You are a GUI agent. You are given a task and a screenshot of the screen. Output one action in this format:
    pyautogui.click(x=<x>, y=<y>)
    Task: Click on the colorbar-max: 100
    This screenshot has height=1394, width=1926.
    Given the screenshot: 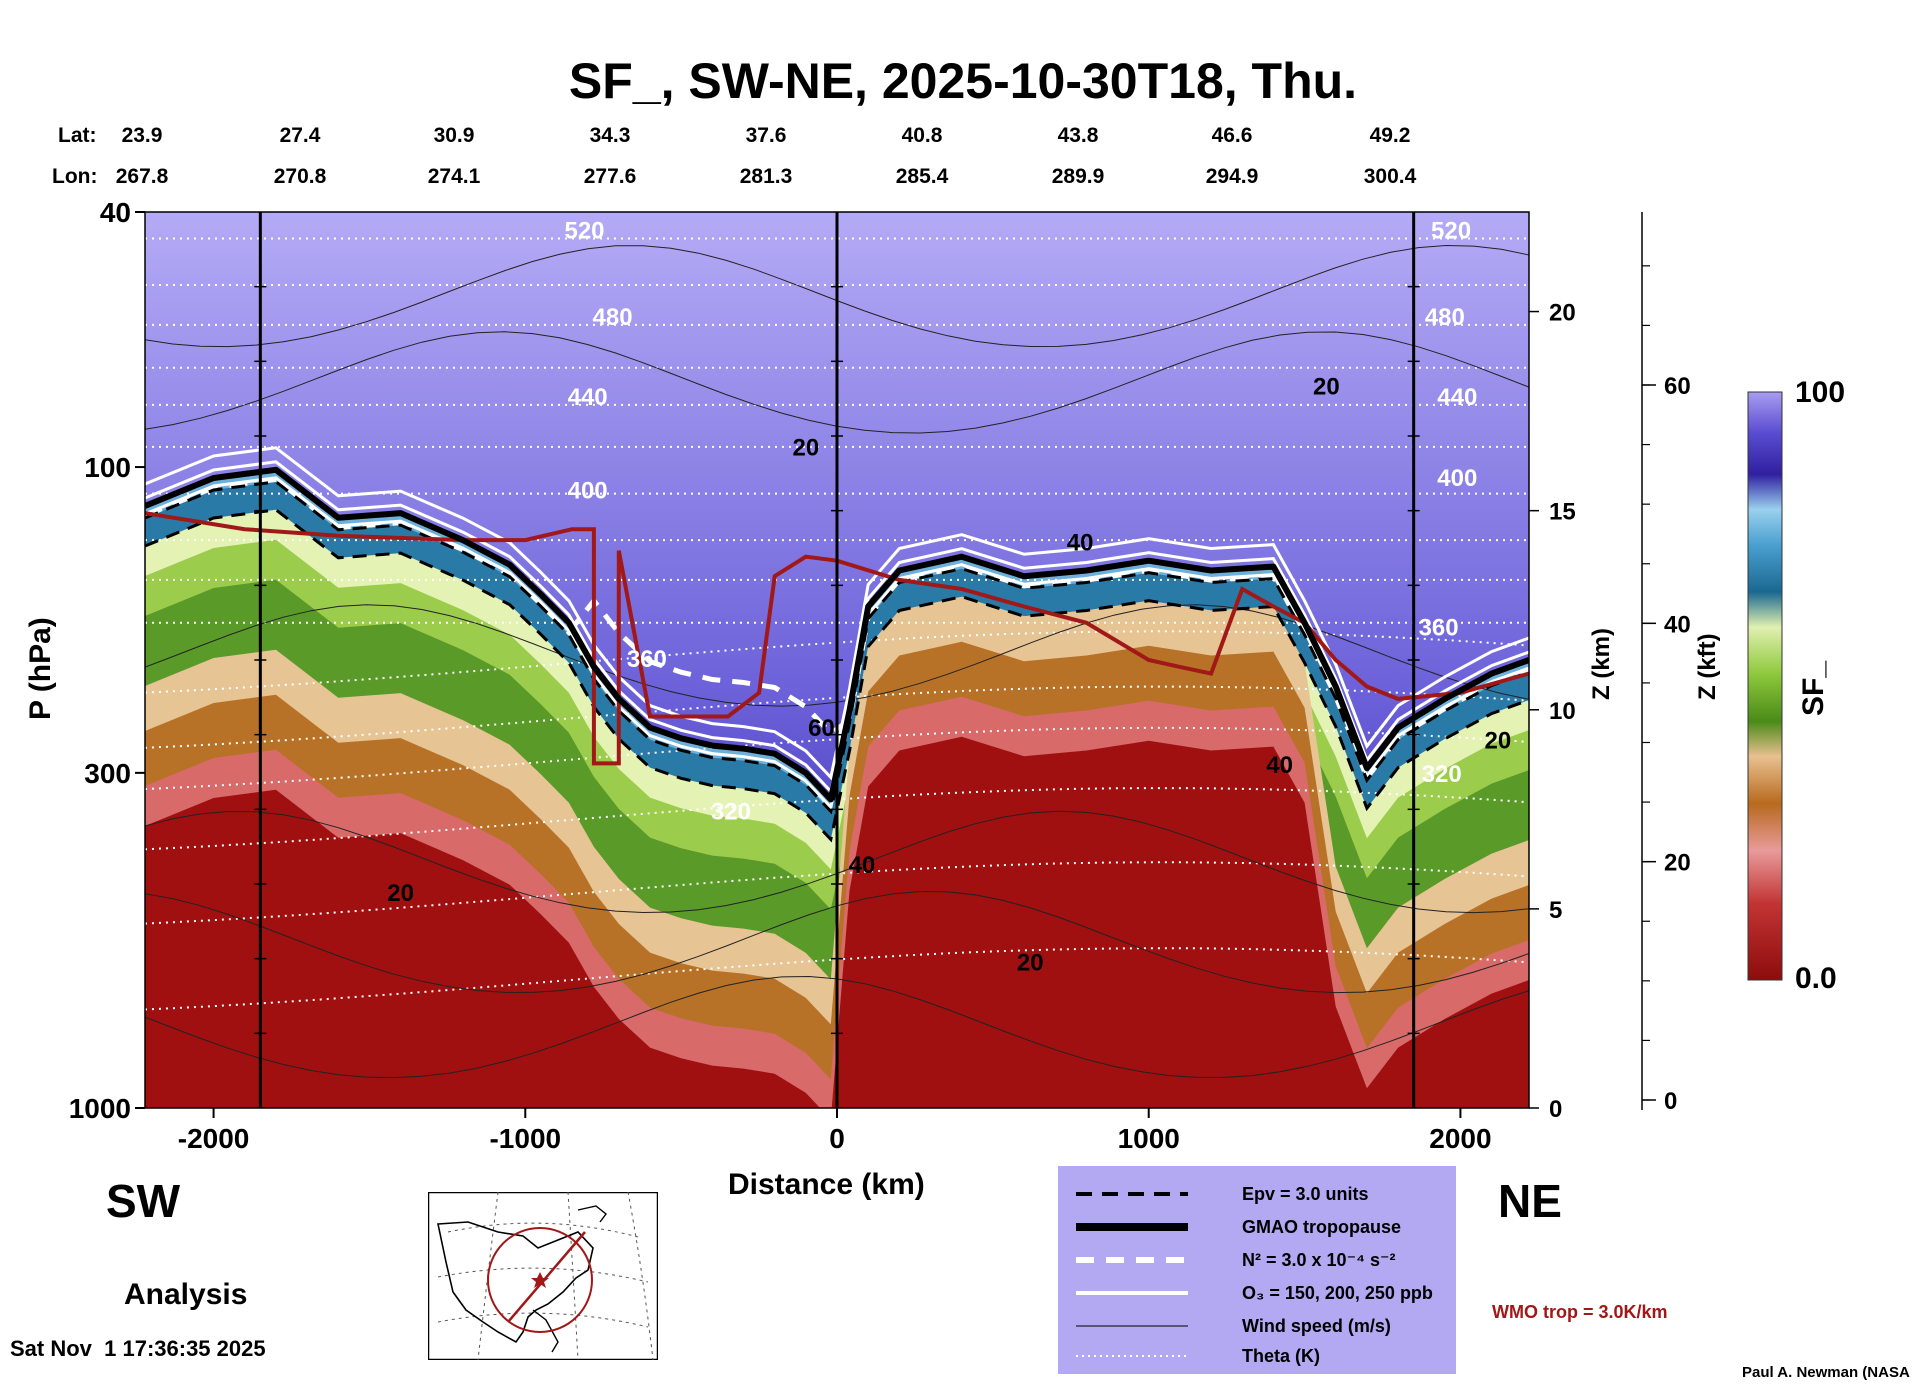 What is the action you would take?
    pyautogui.click(x=1820, y=392)
    